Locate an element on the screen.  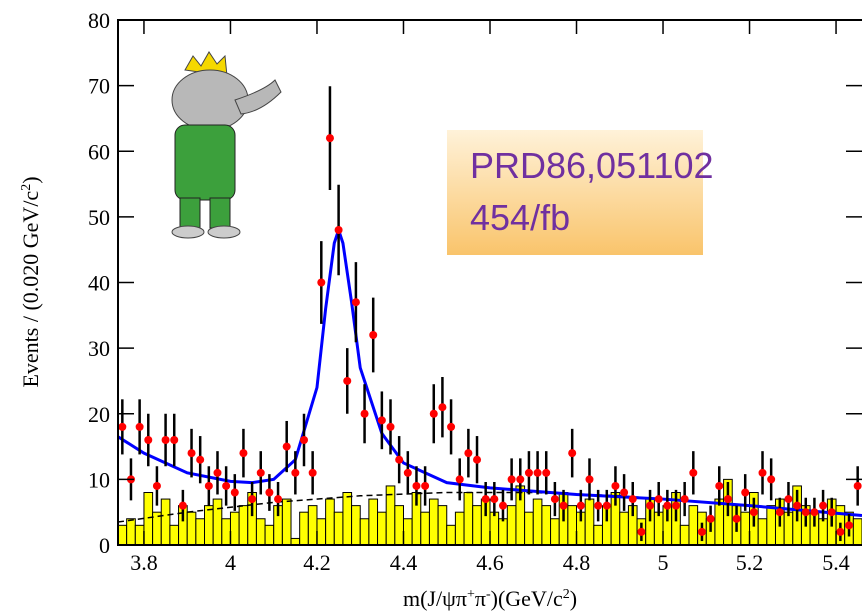
x-tick-label: 4 is located at coordinates (230, 562).